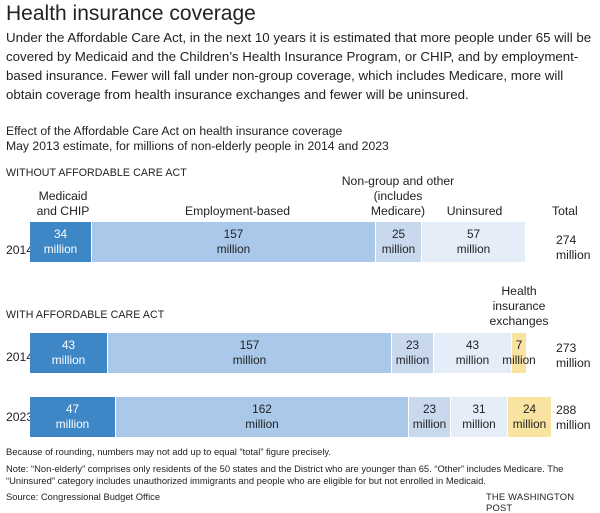  What do you see at coordinates (83, 496) in the screenshot?
I see `source-line: Source: Congressional Budget Office` at bounding box center [83, 496].